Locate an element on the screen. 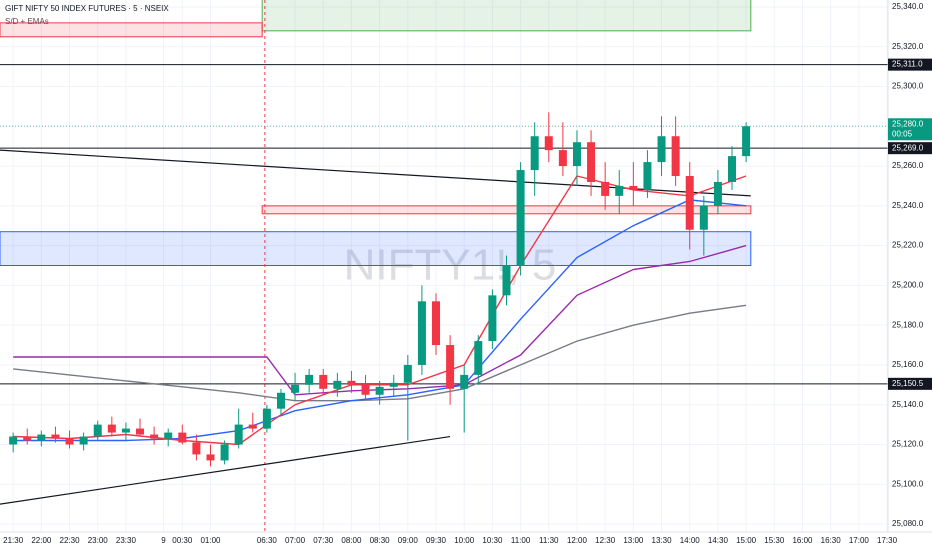 This screenshot has height=555, width=932. y-tick-label: 25,120.0 is located at coordinates (908, 444).